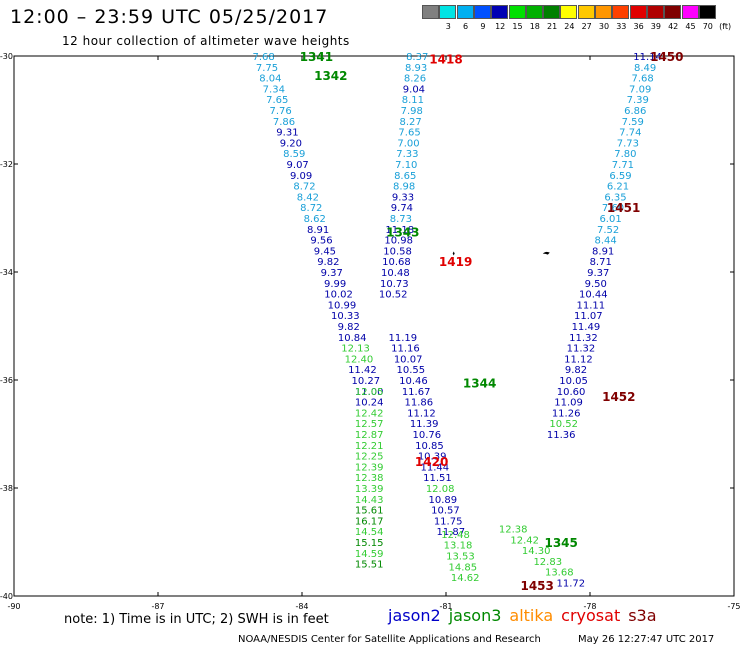 The height and width of the screenshot is (650, 740). What do you see at coordinates (560, 543) in the screenshot?
I see `pass-label: 1345` at bounding box center [560, 543].